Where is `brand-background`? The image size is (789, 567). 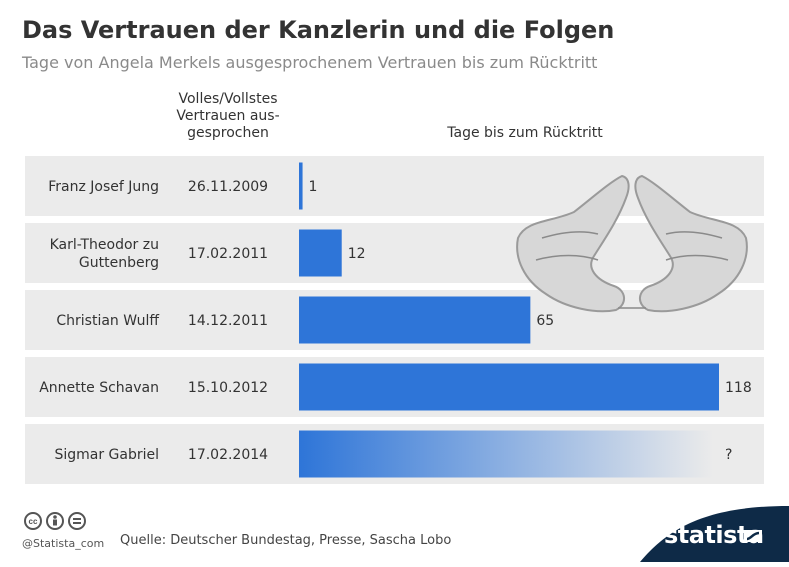
brand-background is located at coordinates (694, 534).